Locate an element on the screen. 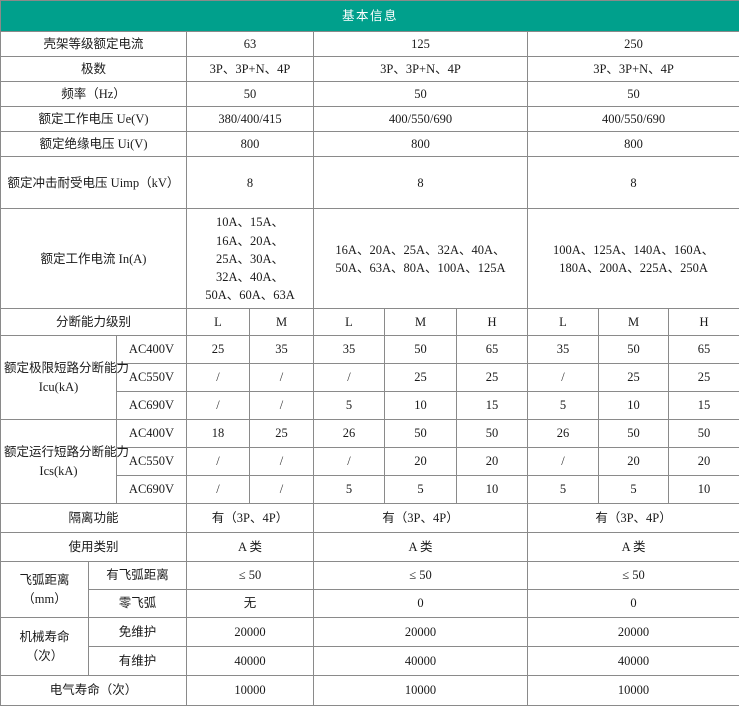 The width and height of the screenshot is (739, 706). icu-ac400v-125-m: 50 is located at coordinates (420, 349).